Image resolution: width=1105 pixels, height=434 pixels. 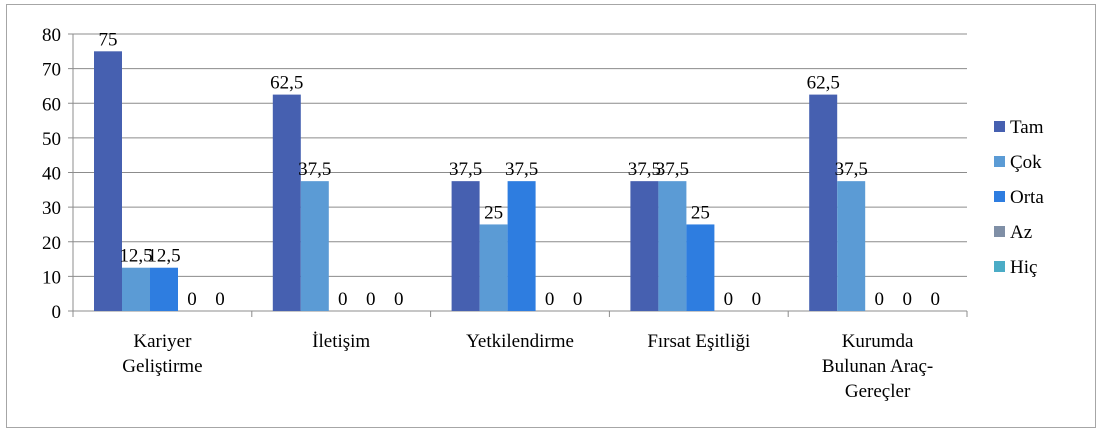 I want to click on y-tick-label: 80, so click(x=51, y=35).